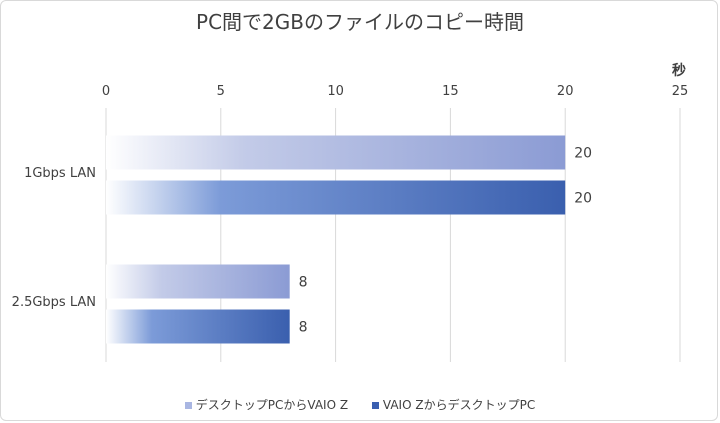 The height and width of the screenshot is (423, 720). What do you see at coordinates (565, 91) in the screenshot?
I see `x-tick-label-20: 20` at bounding box center [565, 91].